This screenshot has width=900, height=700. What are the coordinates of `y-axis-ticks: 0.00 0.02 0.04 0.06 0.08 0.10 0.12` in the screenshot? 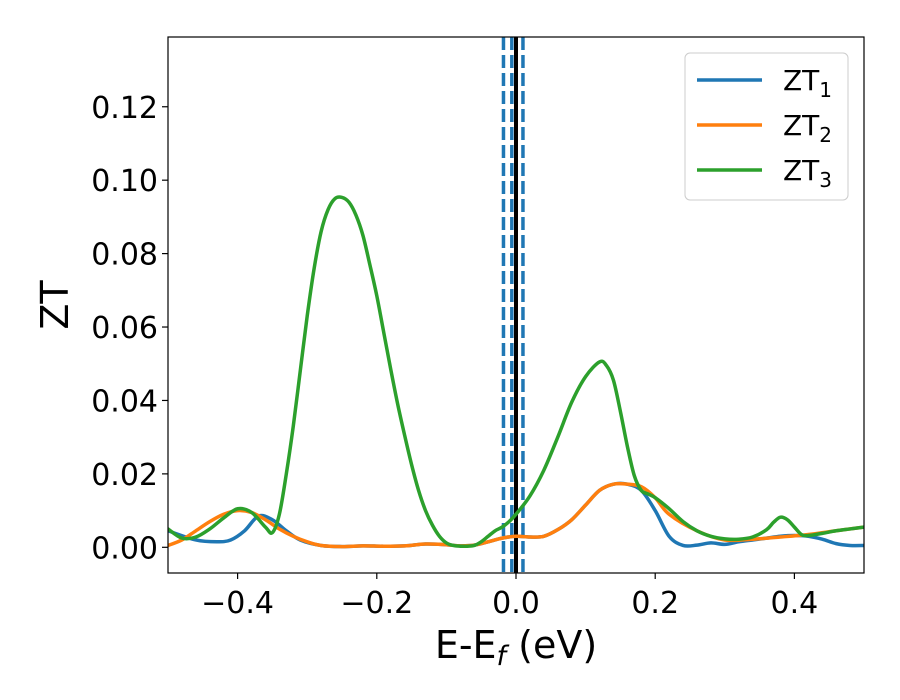 It's located at (129, 328).